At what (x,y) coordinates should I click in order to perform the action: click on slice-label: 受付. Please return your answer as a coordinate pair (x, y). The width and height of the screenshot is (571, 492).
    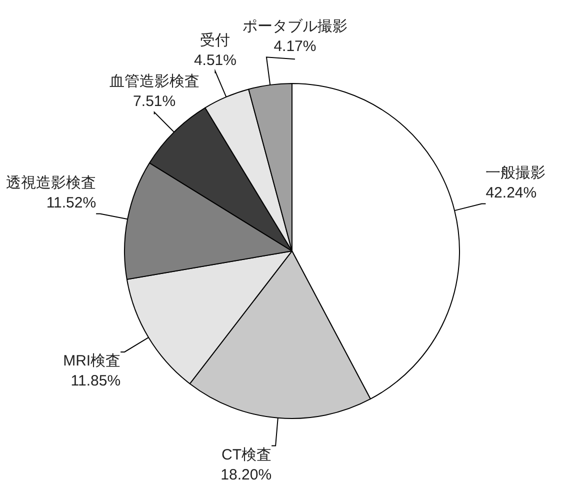
    Looking at the image, I should click on (215, 40).